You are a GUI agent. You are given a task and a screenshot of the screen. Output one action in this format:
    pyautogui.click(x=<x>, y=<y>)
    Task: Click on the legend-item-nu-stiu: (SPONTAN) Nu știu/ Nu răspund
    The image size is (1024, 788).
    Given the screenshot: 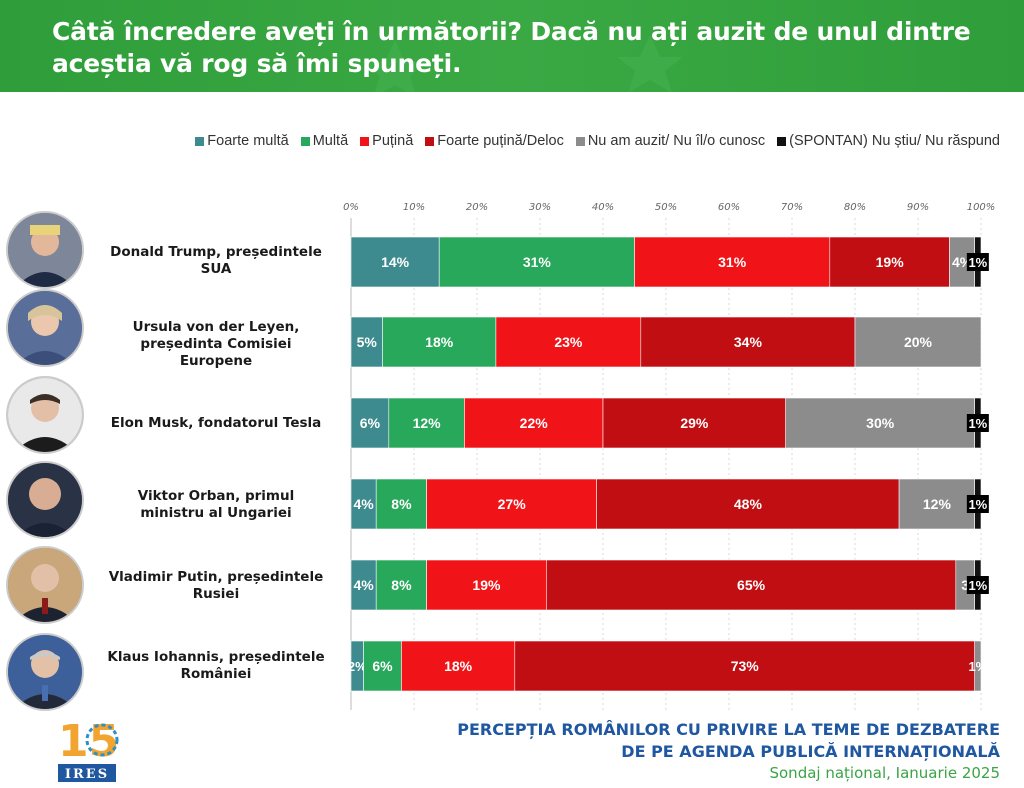 What is the action you would take?
    pyautogui.click(x=888, y=141)
    